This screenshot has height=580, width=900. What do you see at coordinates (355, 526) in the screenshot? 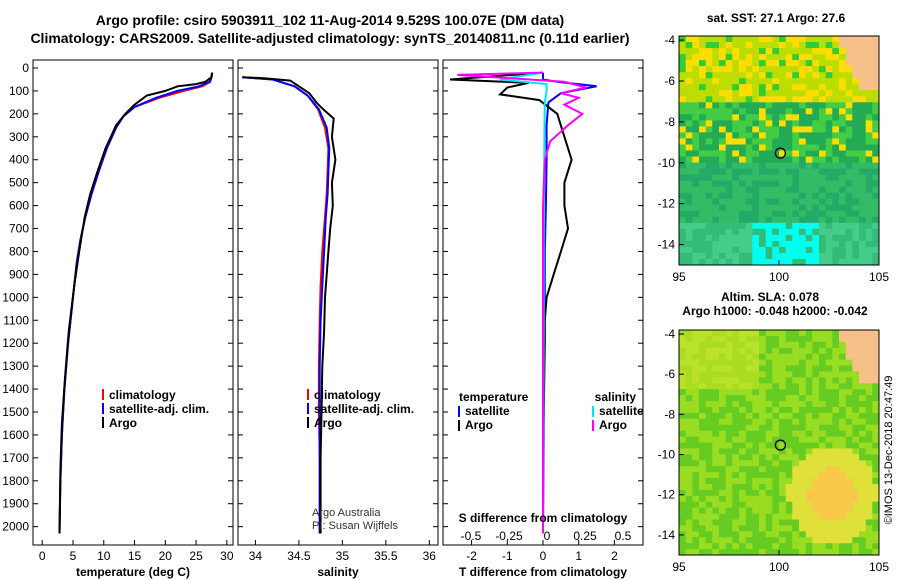
I see `credit-annotation: PI: Susan Wijffels` at bounding box center [355, 526].